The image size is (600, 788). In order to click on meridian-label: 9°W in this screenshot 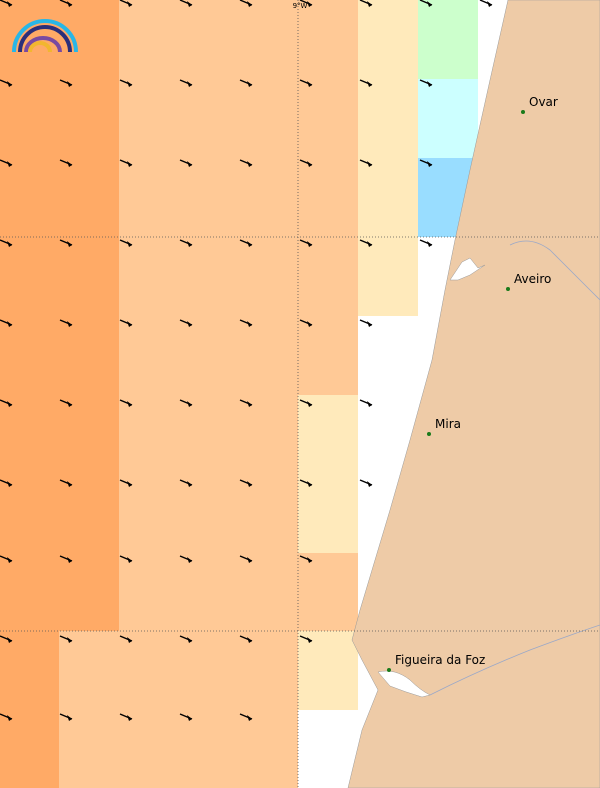, I will do `click(300, 6)`.